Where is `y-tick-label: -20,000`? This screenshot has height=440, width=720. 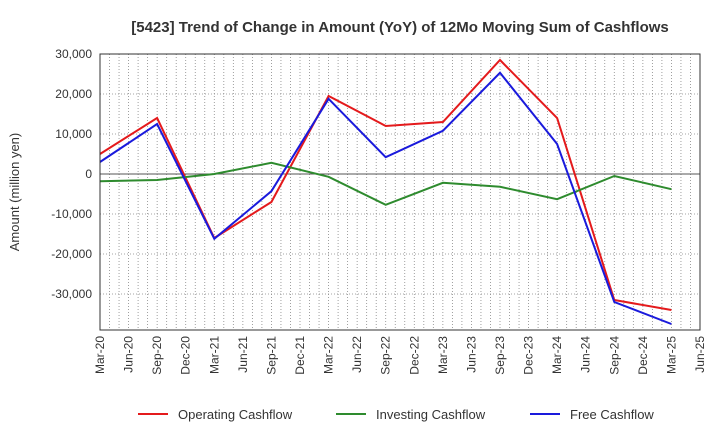
y-tick-label: -20,000 is located at coordinates (71, 254).